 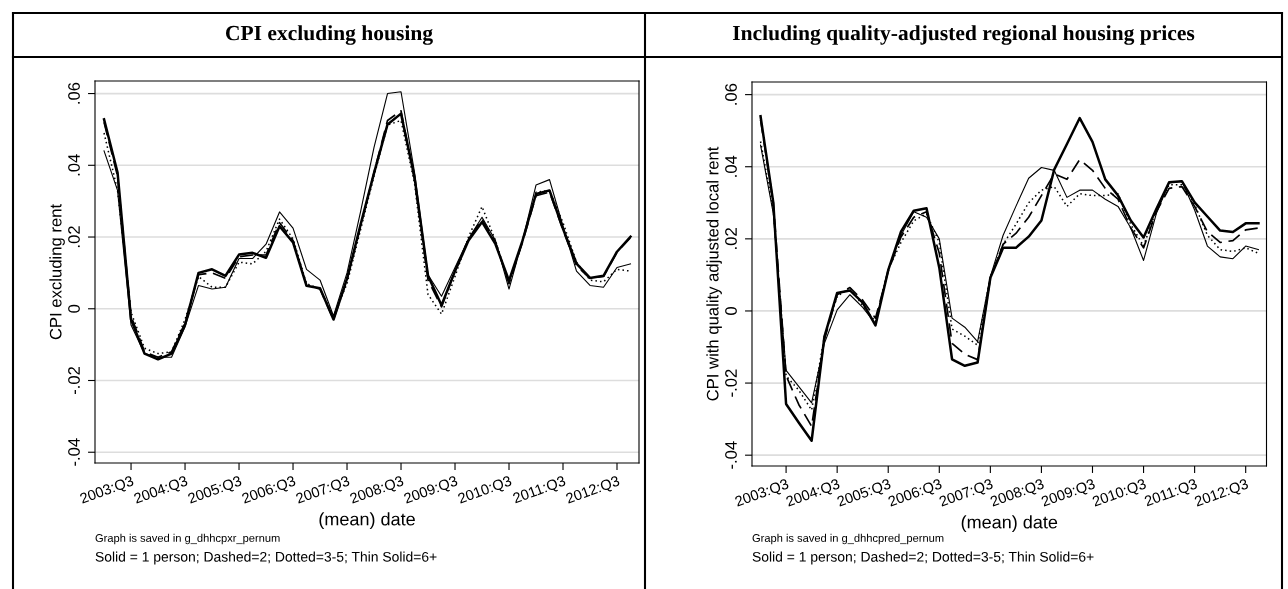 What do you see at coordinates (329, 35) in the screenshot?
I see `chart-title: CPI excluding housing` at bounding box center [329, 35].